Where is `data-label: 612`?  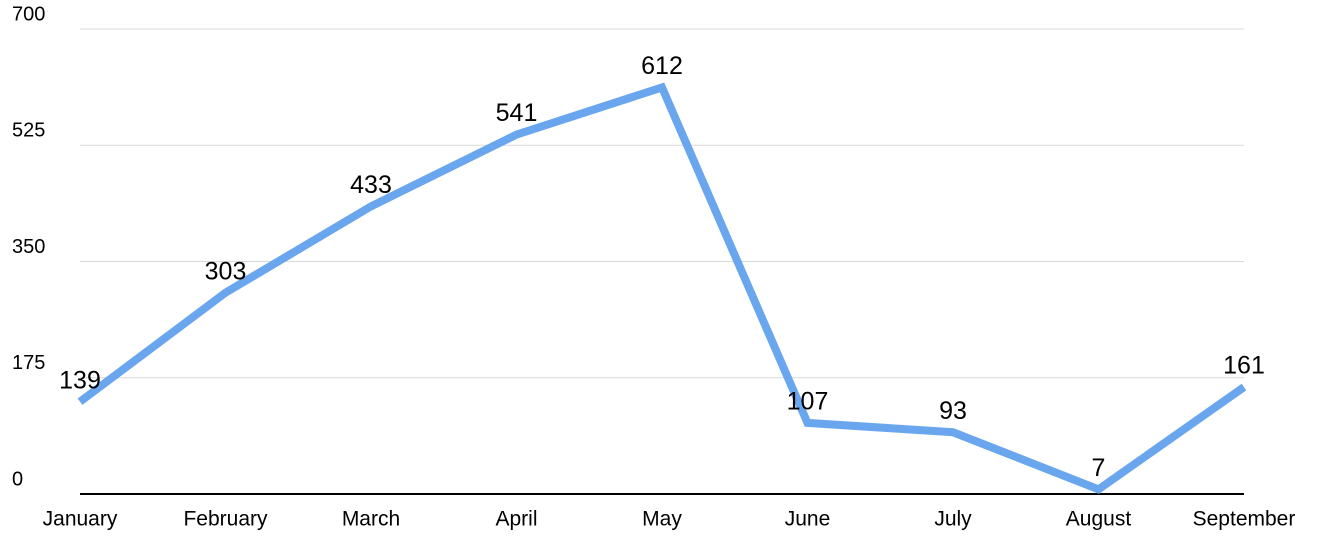
data-label: 612 is located at coordinates (662, 66).